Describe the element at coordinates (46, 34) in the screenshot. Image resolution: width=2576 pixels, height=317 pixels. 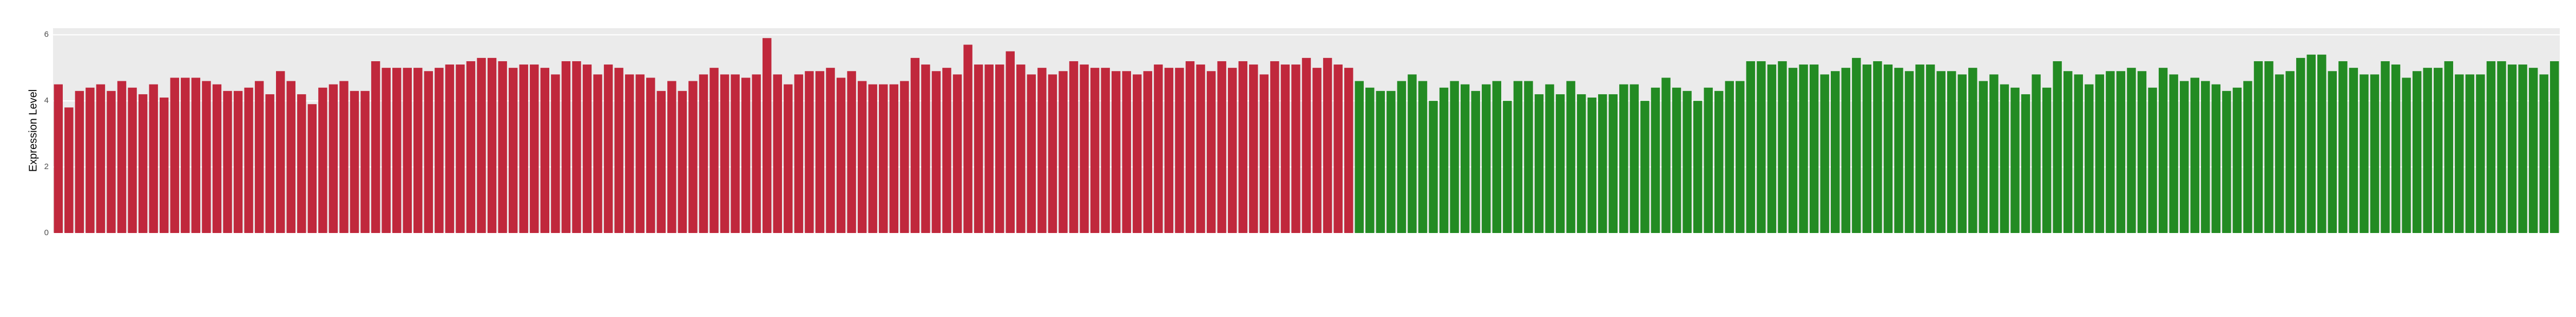
I see `y-tick-label: 6` at that location.